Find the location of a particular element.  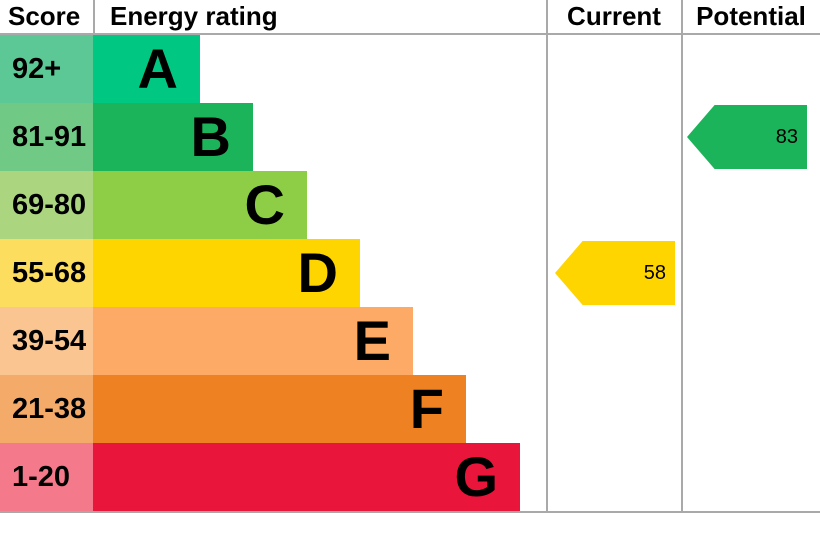

score-cell: 21-38 is located at coordinates (46, 409).